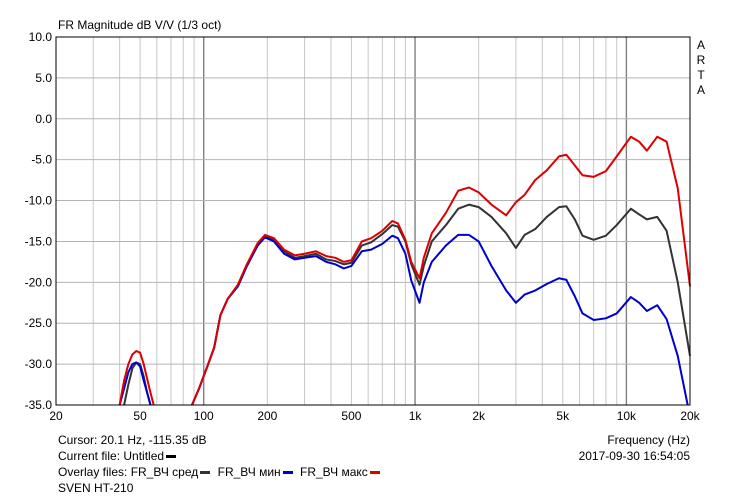  Describe the element at coordinates (648, 440) in the screenshot. I see `x-axis-label: Frequency (Hz)` at that location.